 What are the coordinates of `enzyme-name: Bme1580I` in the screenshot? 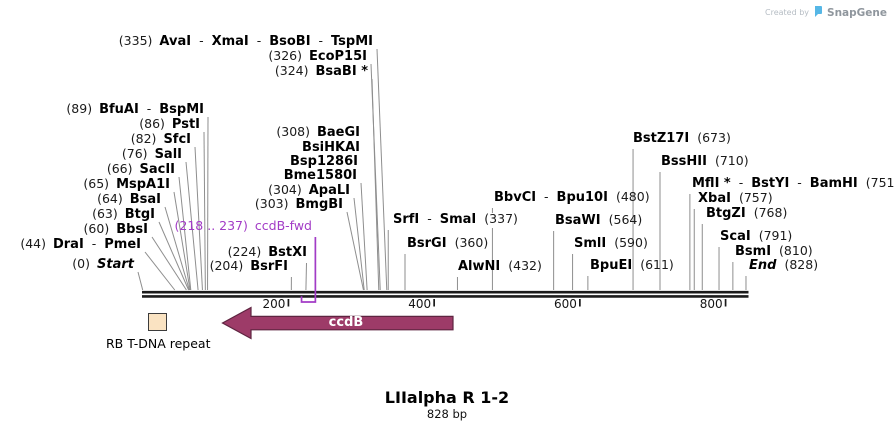 It's located at (320, 175).